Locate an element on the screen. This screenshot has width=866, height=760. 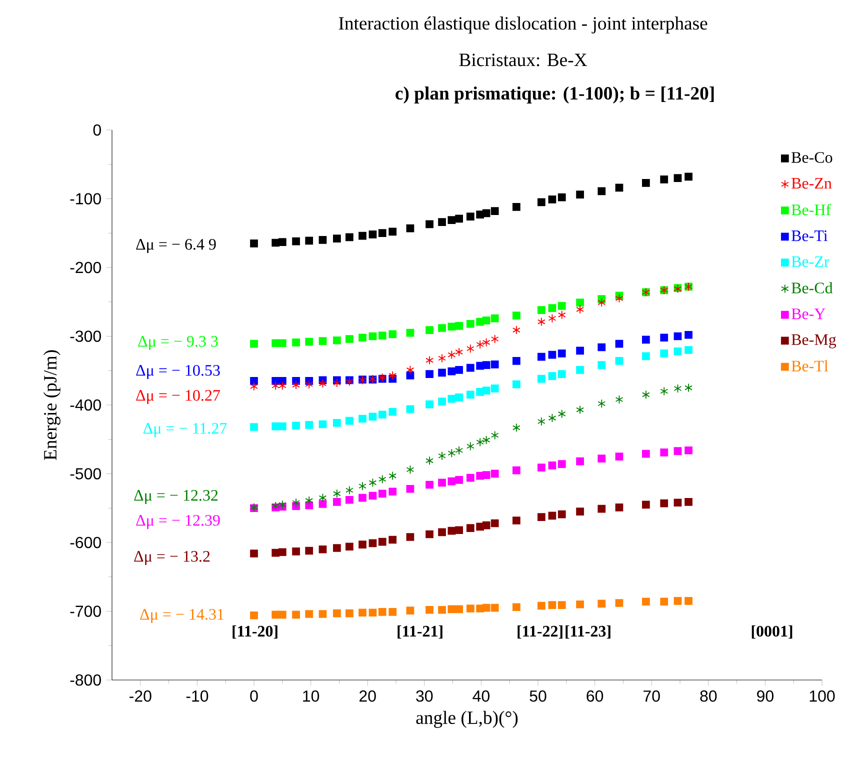
x-tick-label: 40 is located at coordinates (481, 696).